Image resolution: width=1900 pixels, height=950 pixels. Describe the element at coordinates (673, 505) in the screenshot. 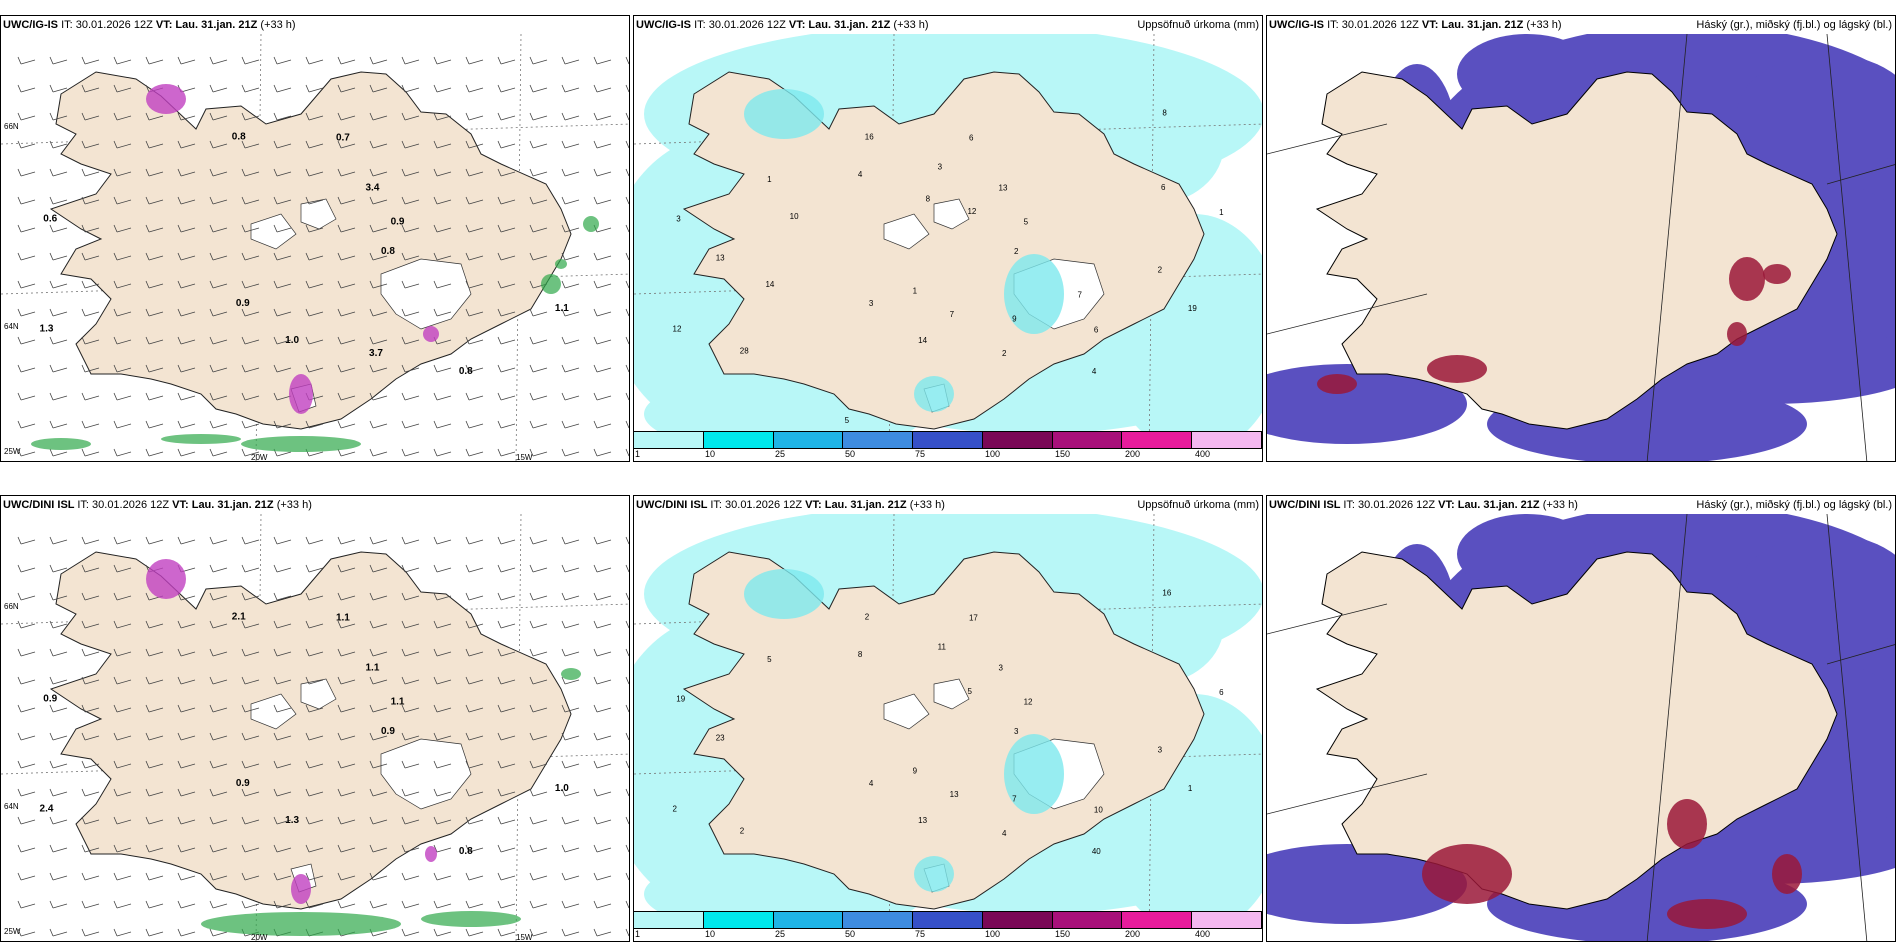

I see `title-model: UWC/DINI ISL` at that location.